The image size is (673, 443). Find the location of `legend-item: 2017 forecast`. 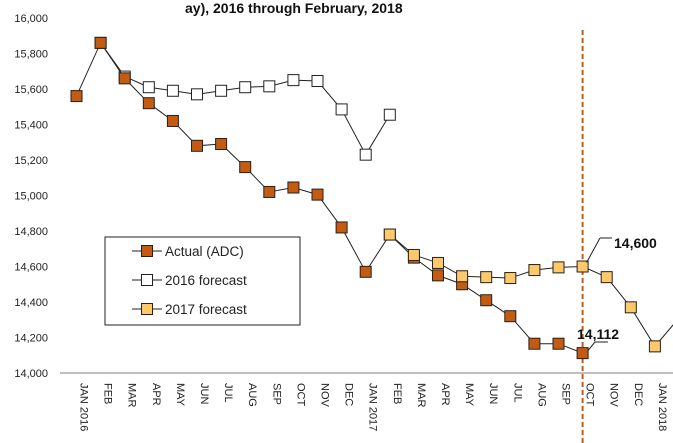

legend-item: 2017 forecast is located at coordinates (189, 309).